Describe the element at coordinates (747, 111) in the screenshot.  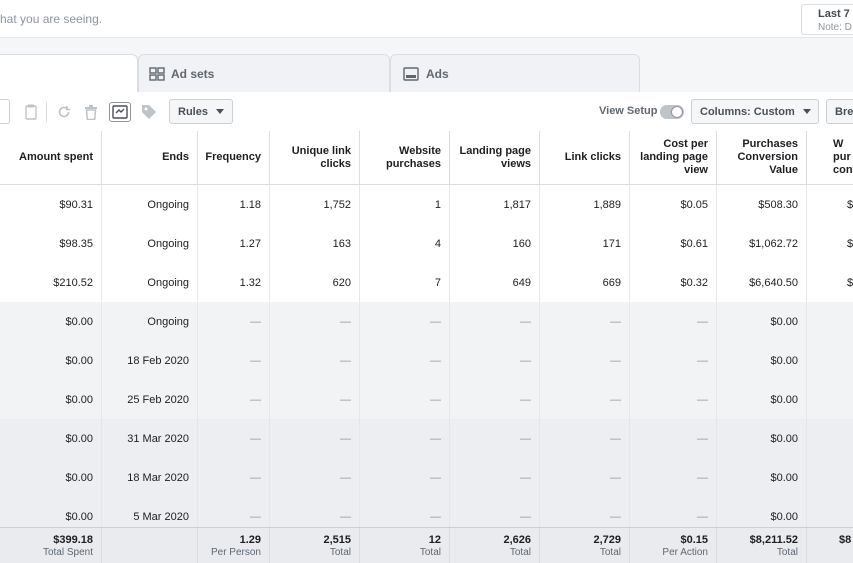
I see `columns-label: Columns: Custom` at that location.